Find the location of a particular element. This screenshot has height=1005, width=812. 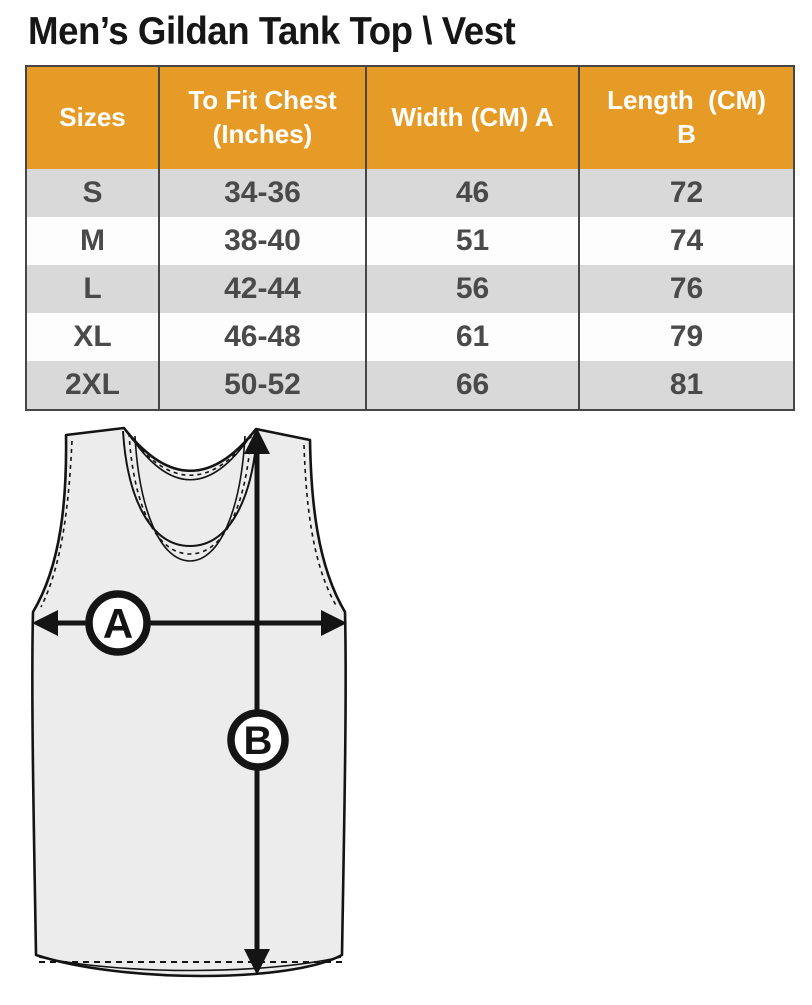

label-a-badge: A is located at coordinates (118, 623).